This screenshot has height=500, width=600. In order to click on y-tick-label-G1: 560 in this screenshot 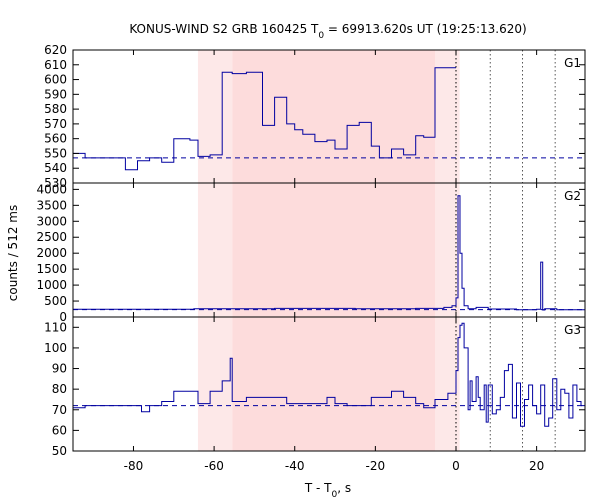, I will do `click(55, 139)`.